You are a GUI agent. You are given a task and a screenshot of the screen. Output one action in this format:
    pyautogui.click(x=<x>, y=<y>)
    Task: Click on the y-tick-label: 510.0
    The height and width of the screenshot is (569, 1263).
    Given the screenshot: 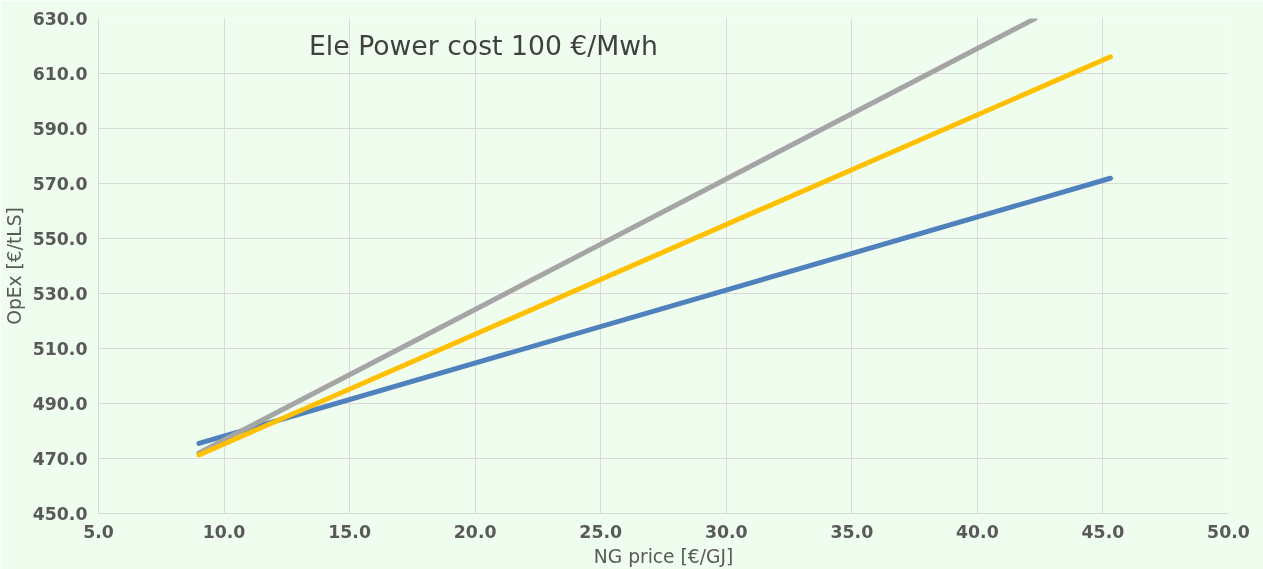 What is the action you would take?
    pyautogui.click(x=60, y=349)
    